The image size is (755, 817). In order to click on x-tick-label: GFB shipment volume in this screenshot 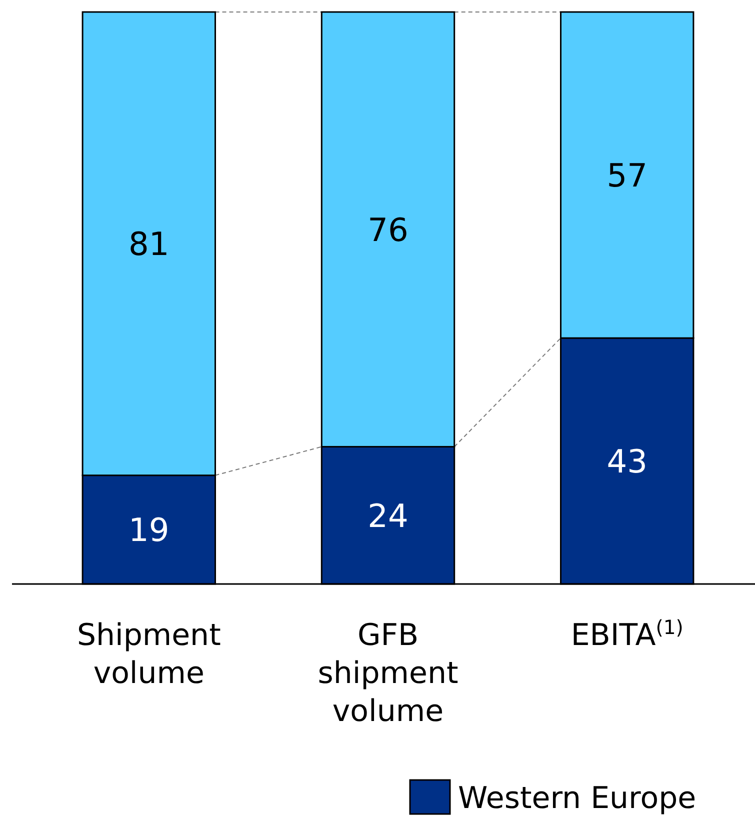, I will do `click(388, 673)`.